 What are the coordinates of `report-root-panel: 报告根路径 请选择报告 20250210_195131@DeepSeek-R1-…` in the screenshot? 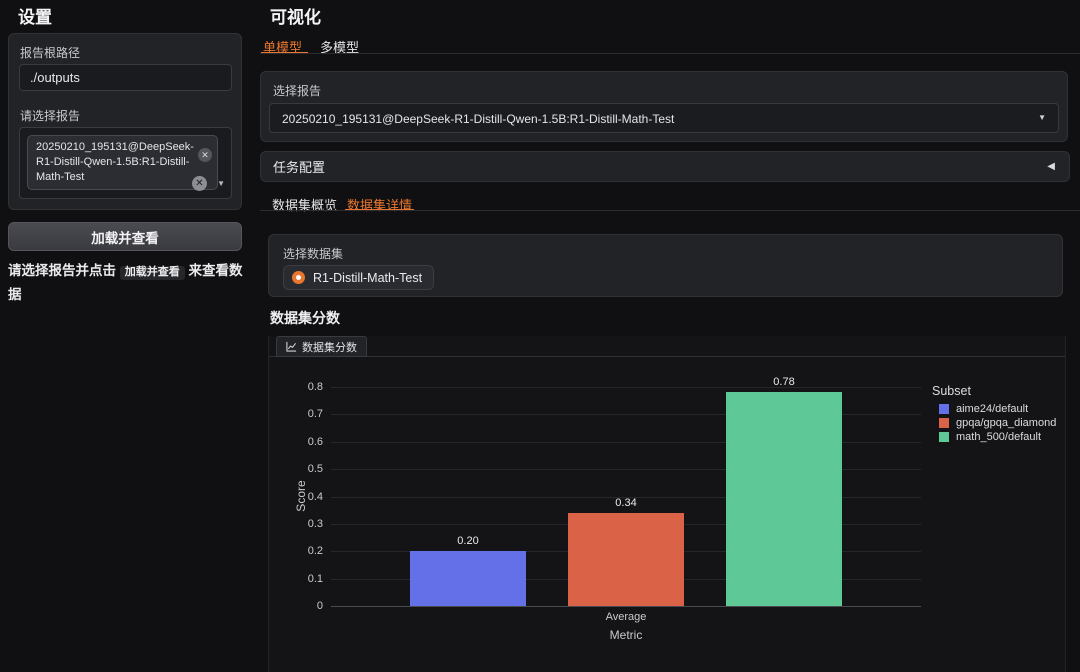 It's located at (125, 121).